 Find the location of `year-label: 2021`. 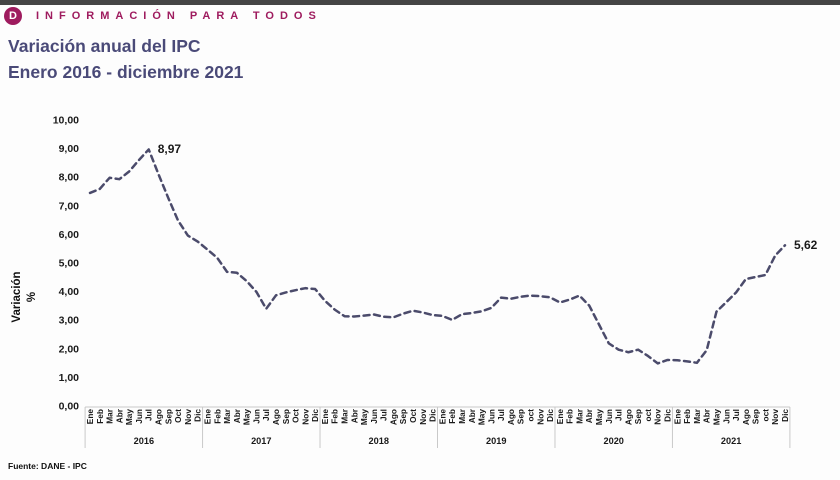

year-label: 2021 is located at coordinates (731, 441).